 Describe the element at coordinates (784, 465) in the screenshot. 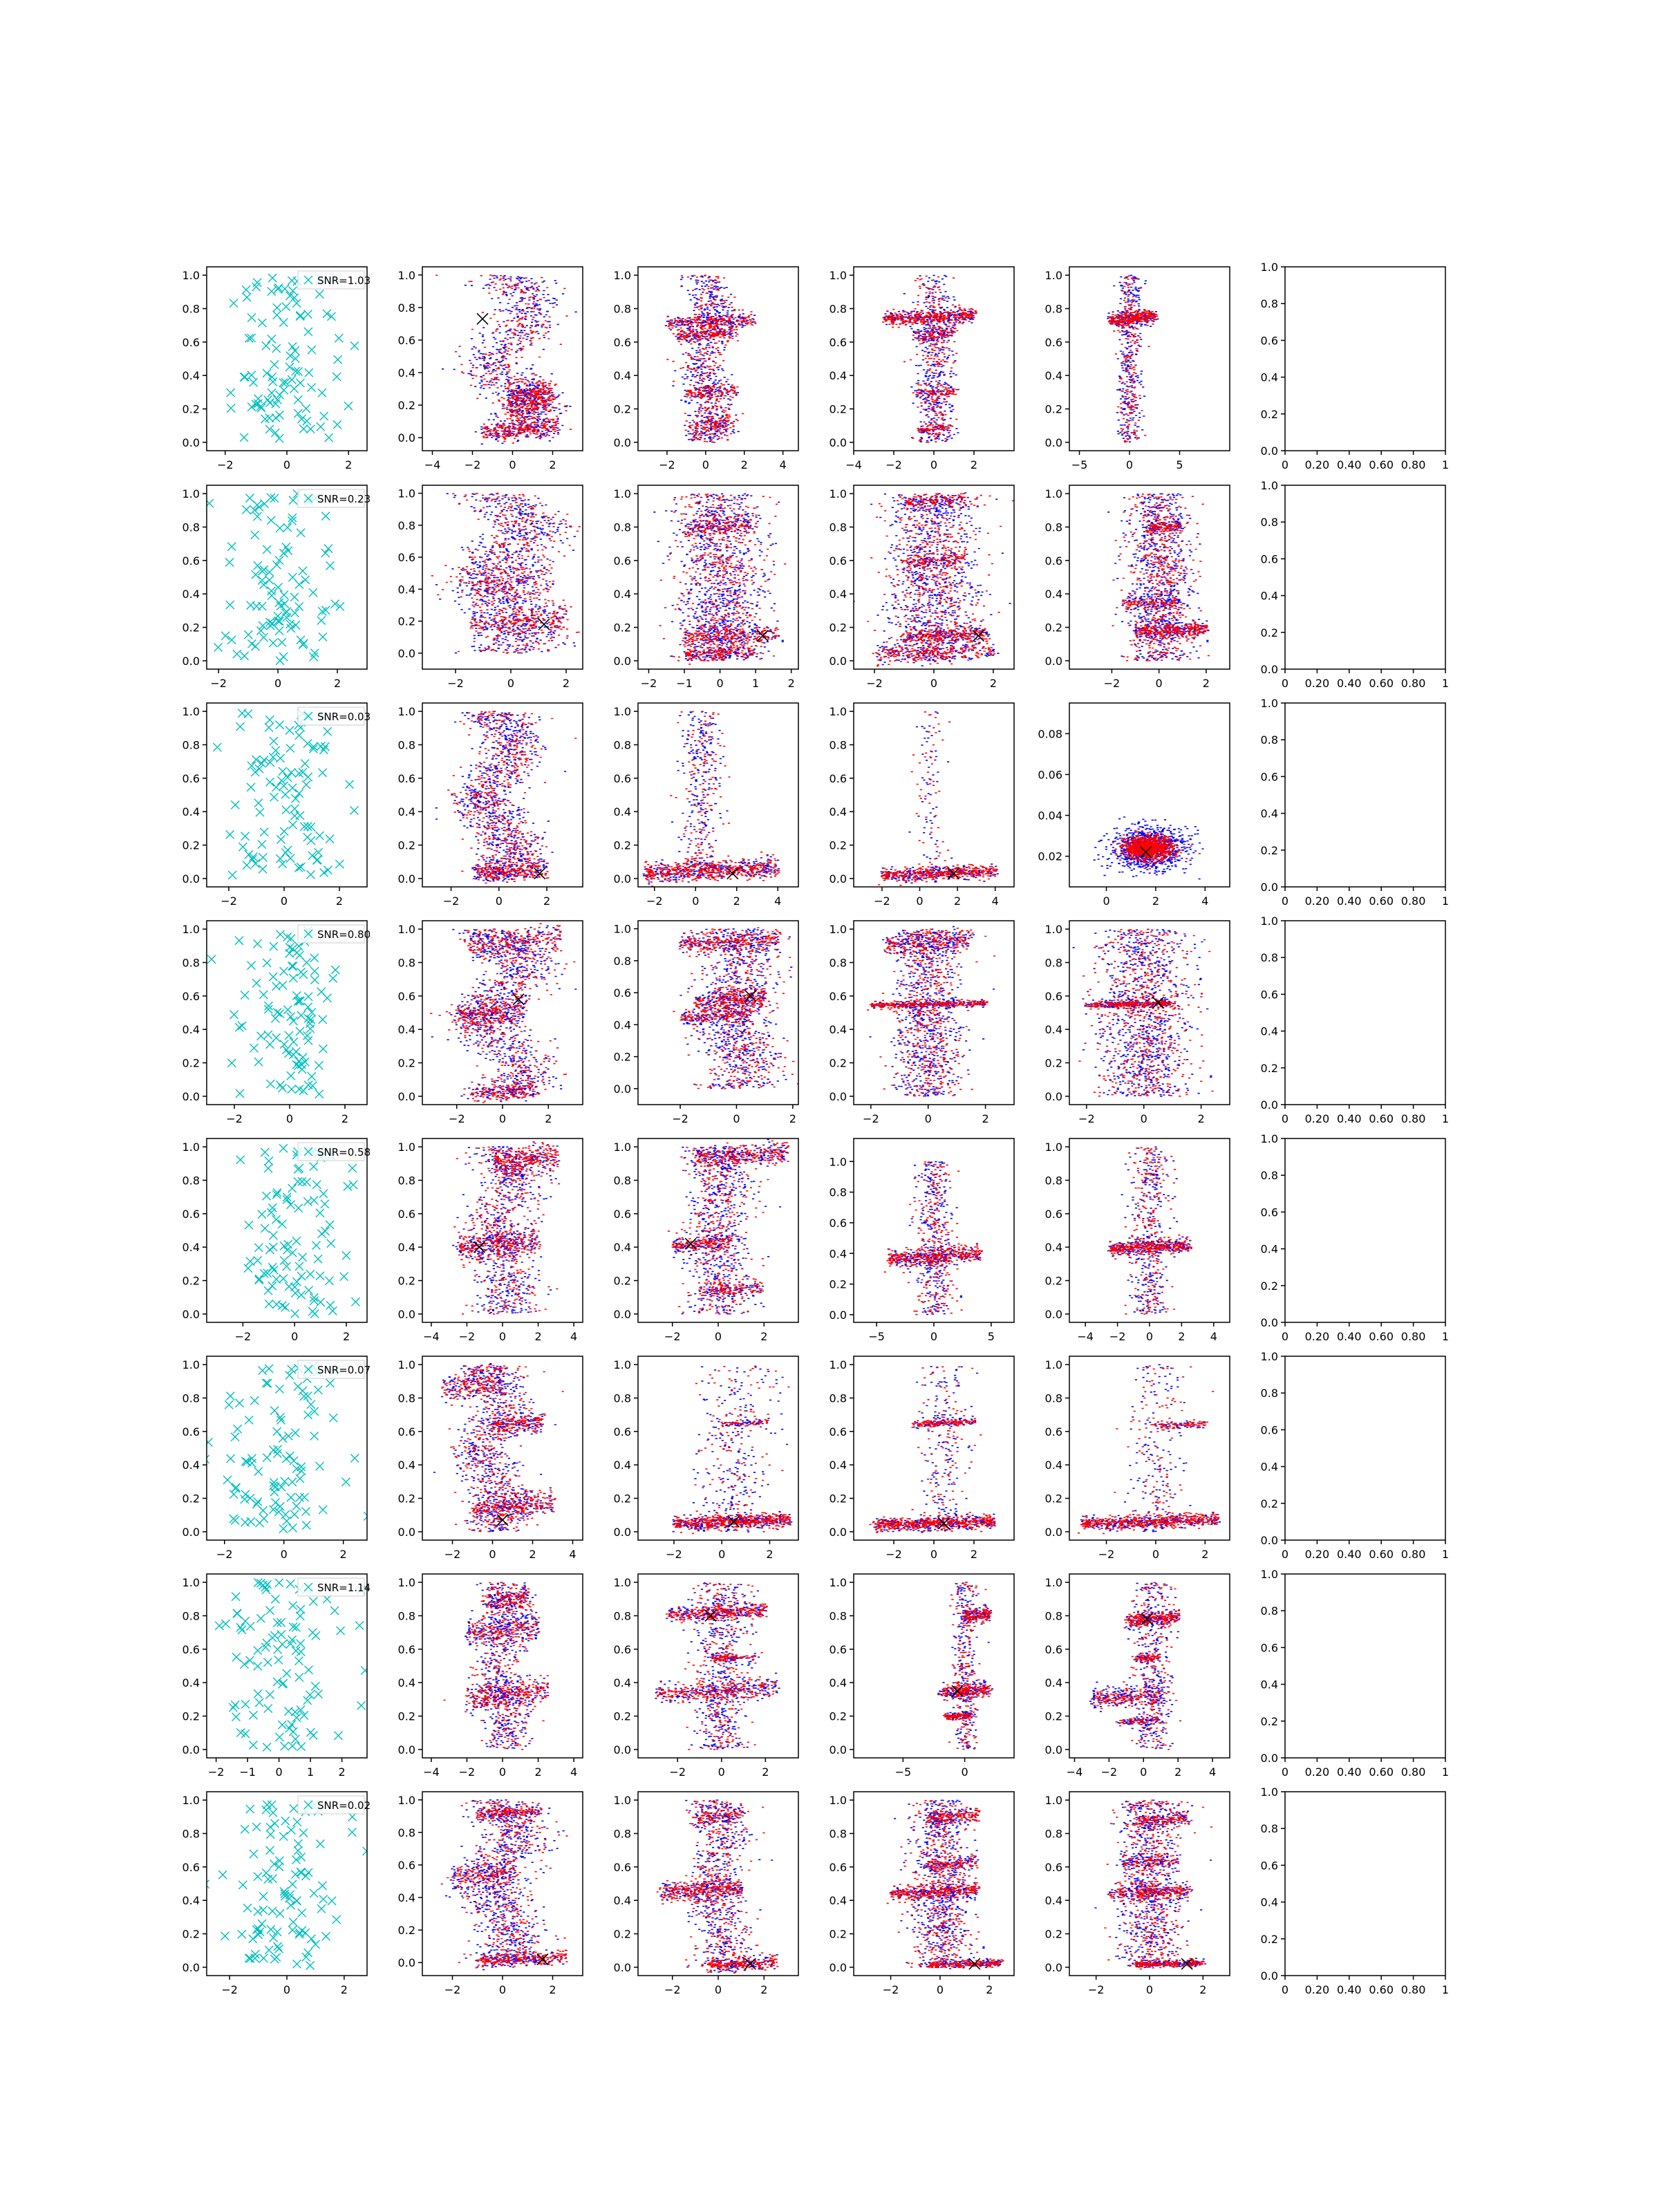

I see `xtick-label-r1-c3-3: 4` at that location.